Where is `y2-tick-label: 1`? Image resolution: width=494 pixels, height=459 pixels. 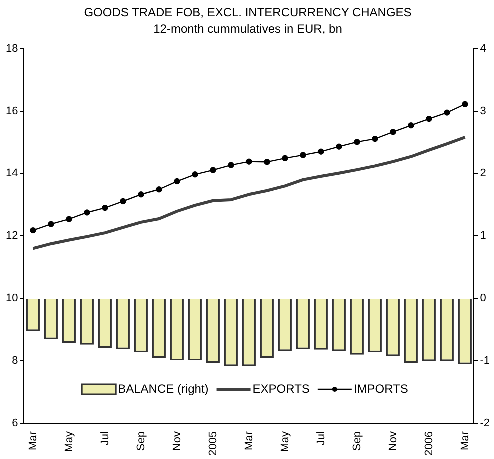
y2-tick-label: 1 is located at coordinates (483, 236).